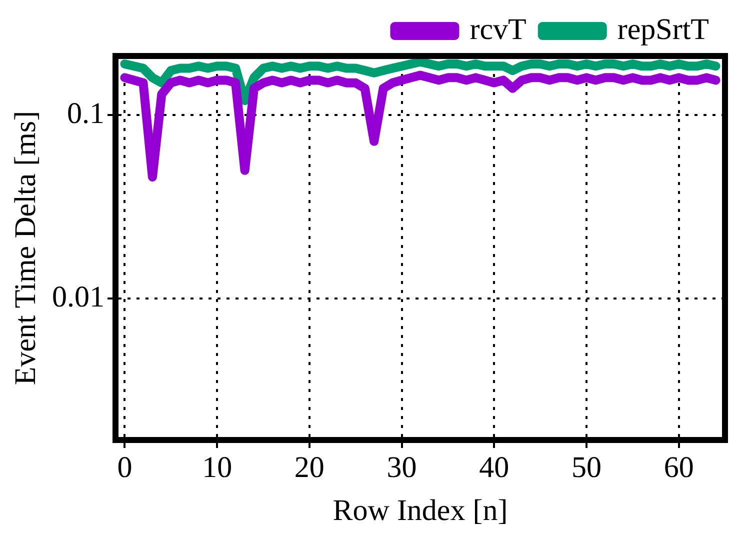 Image resolution: width=755 pixels, height=544 pixels. Describe the element at coordinates (217, 467) in the screenshot. I see `x-tick-label: 10` at that location.